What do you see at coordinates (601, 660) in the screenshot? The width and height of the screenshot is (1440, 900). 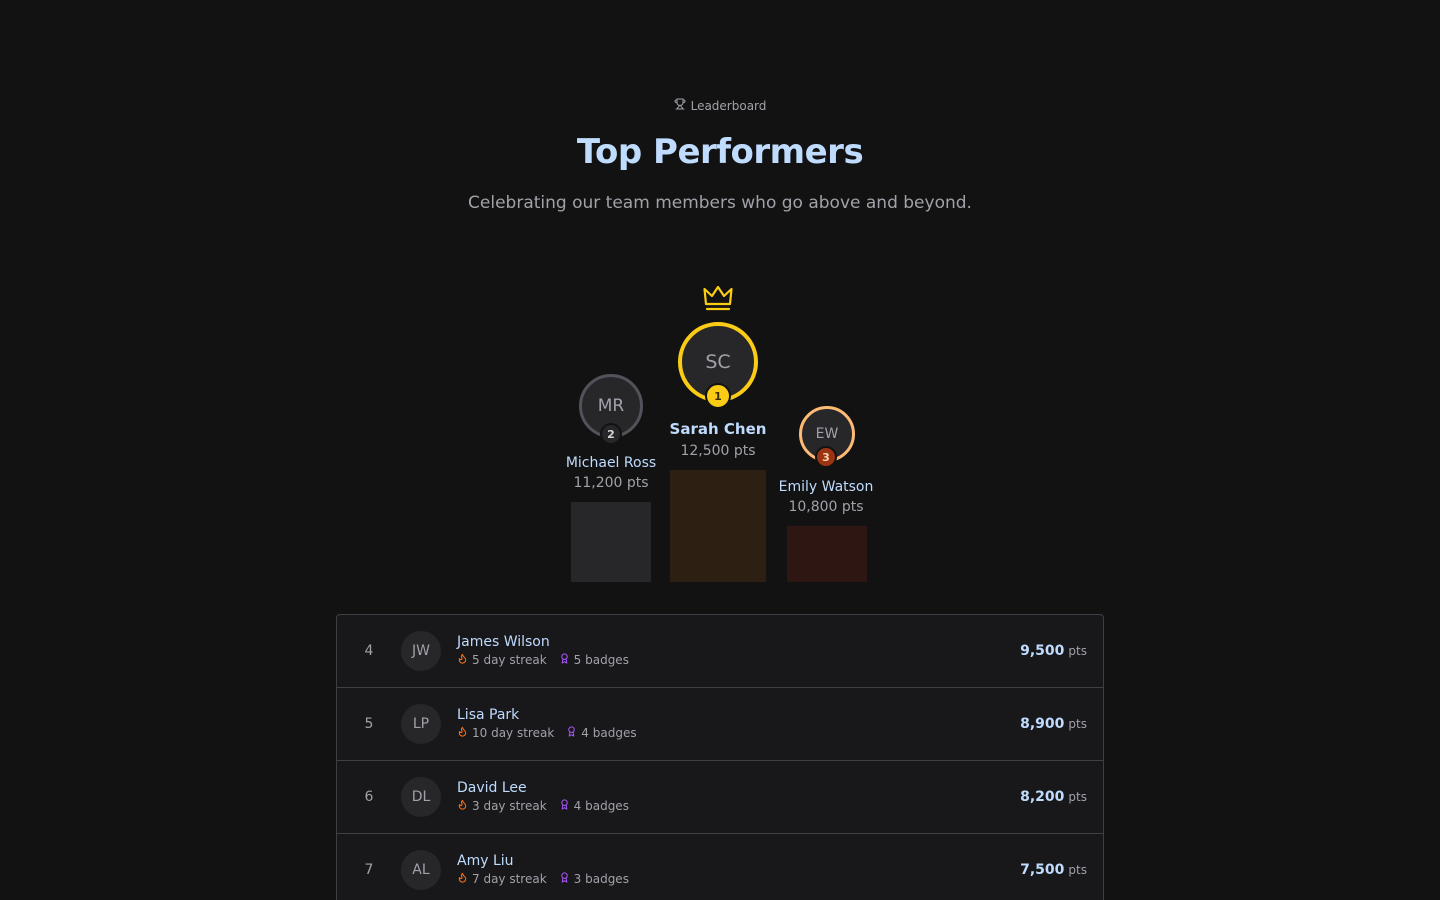 I see `badges-label: 5 badges` at bounding box center [601, 660].